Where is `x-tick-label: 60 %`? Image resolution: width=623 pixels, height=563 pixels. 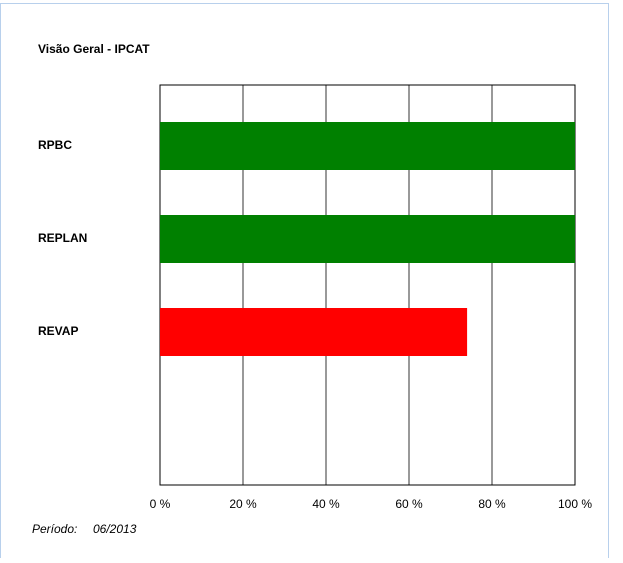
x-tick-label: 60 % is located at coordinates (409, 504).